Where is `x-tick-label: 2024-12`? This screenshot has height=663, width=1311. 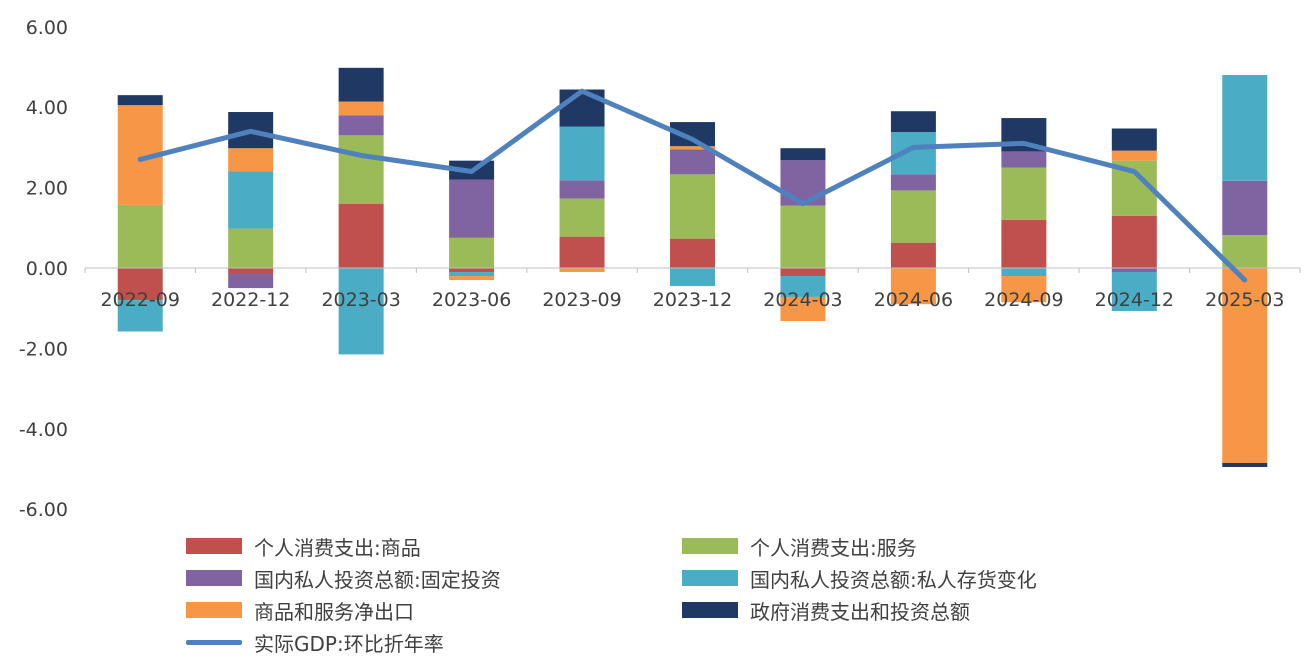
x-tick-label: 2024-12 is located at coordinates (1134, 300).